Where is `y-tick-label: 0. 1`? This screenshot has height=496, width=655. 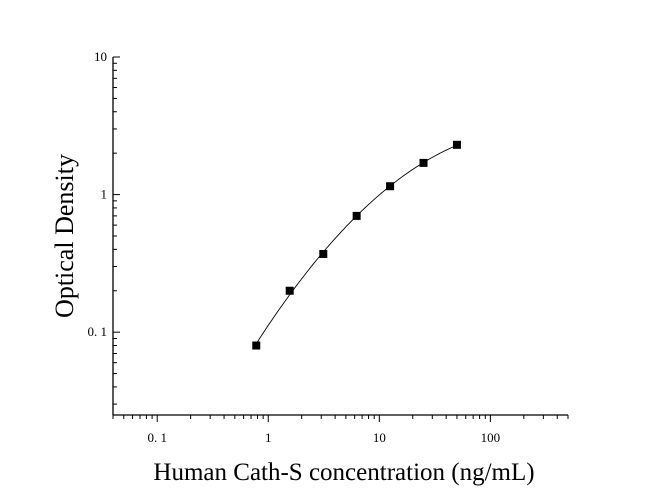
y-tick-label: 0. 1 is located at coordinates (98, 331).